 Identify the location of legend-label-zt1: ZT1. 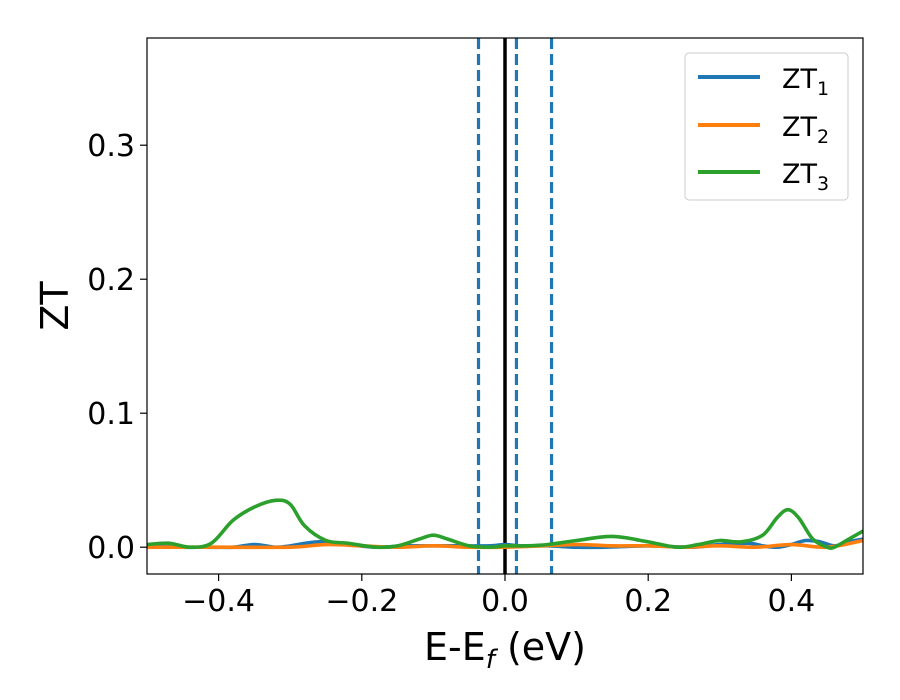
(805, 82).